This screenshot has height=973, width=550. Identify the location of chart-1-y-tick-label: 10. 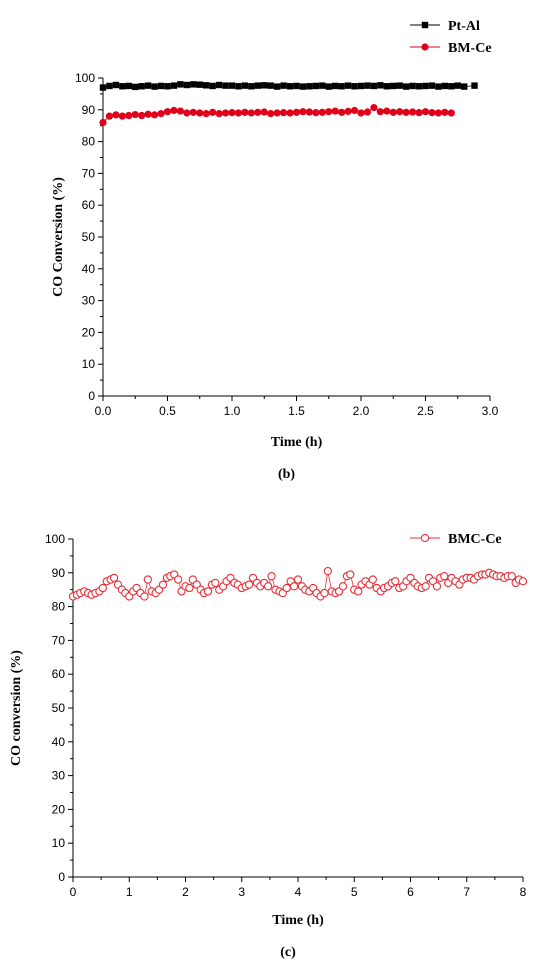
(89, 364).